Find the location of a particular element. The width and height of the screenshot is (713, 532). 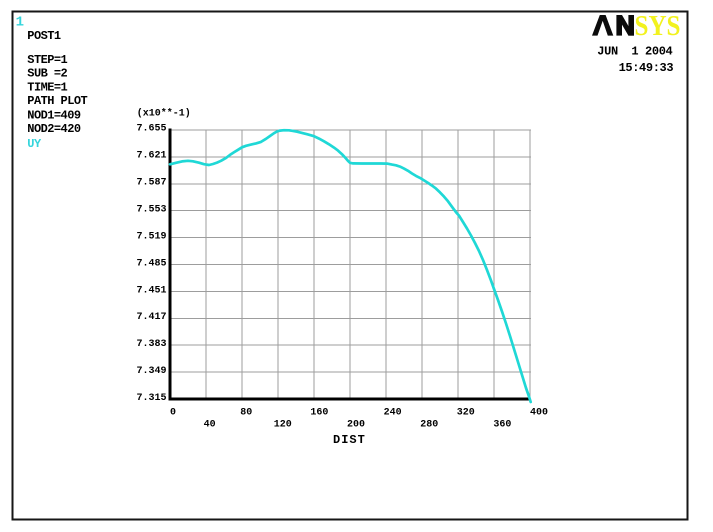

svg-text: 40 is located at coordinates (210, 425).